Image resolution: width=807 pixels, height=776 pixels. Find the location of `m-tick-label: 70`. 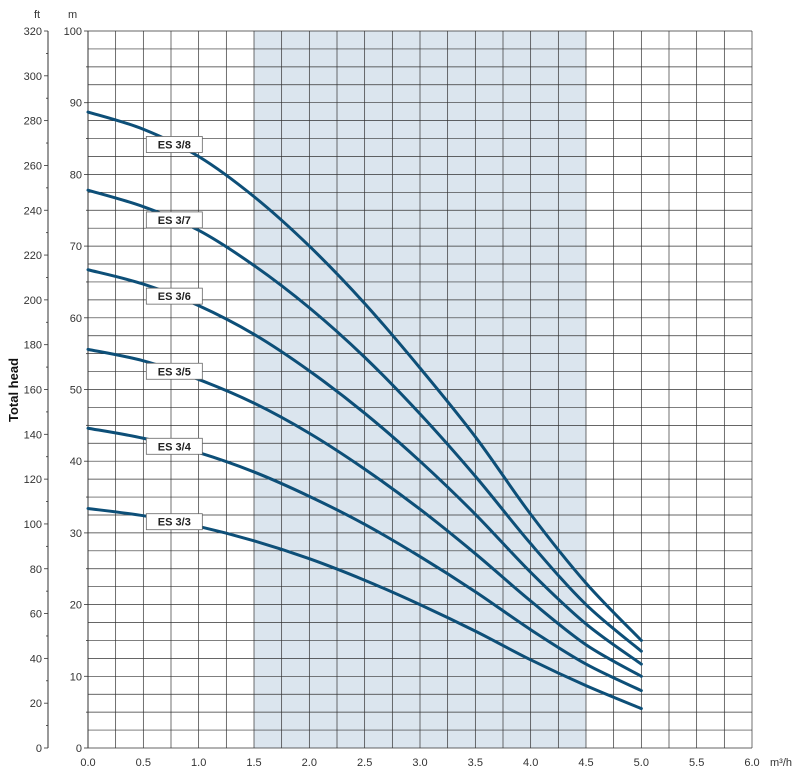

m-tick-label: 70 is located at coordinates (76, 247).